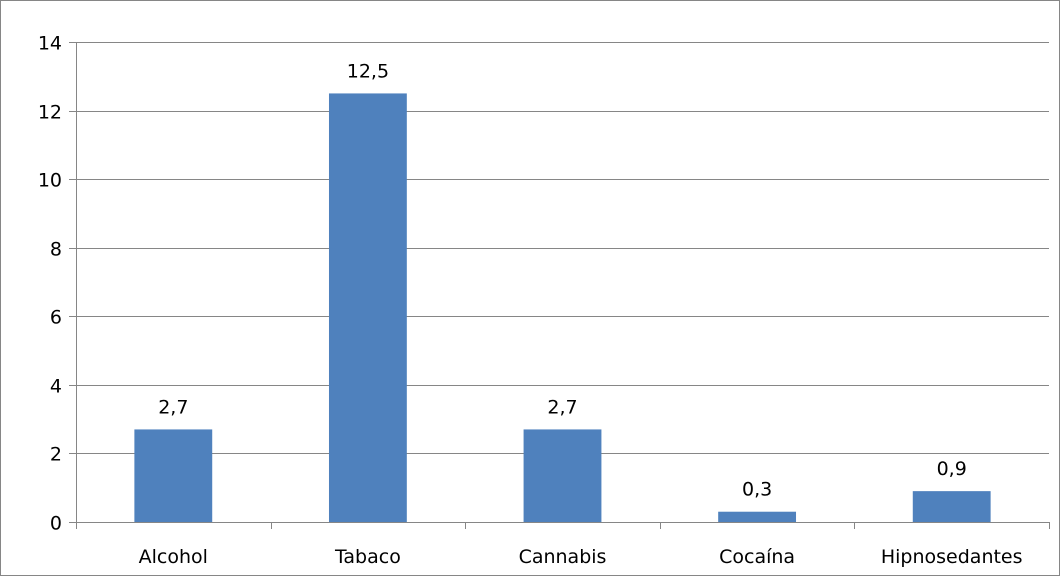 The image size is (1062, 579). Describe the element at coordinates (952, 557) in the screenshot. I see `x-category-label: Hipnosedantes` at that location.